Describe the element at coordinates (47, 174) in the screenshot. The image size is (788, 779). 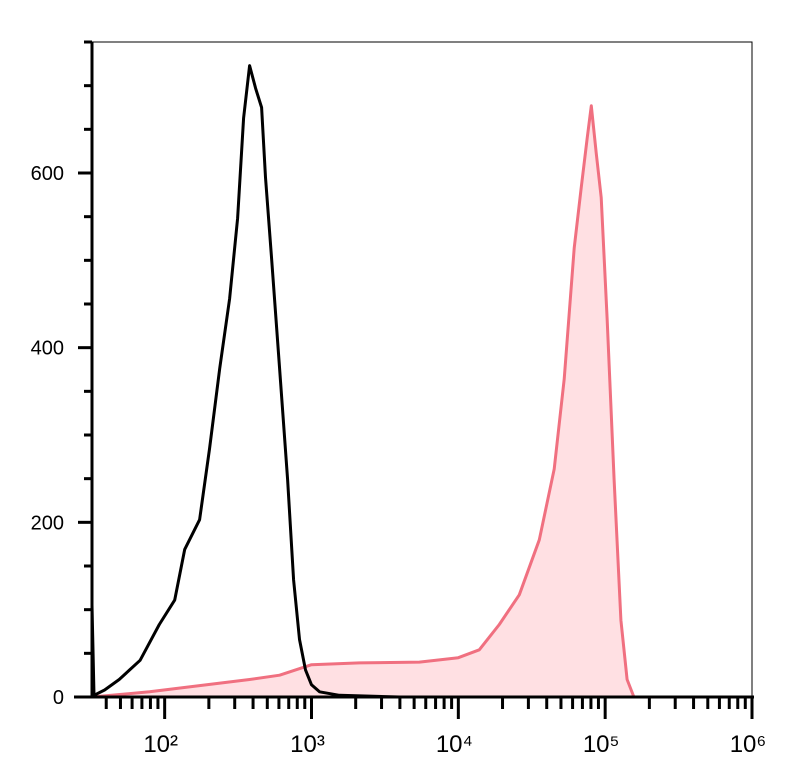
I see `y-tick-label: 600` at that location.